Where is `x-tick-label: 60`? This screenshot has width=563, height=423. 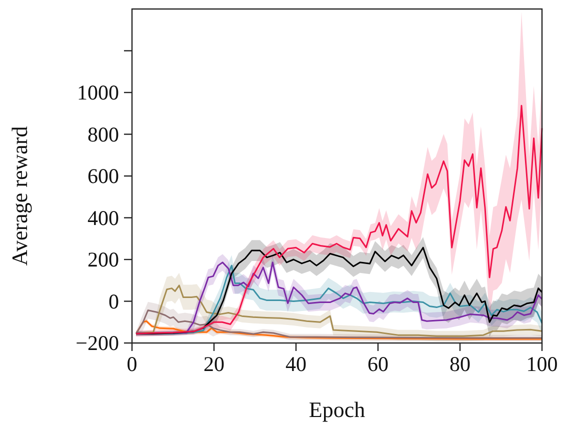
x-tick-label: 60 is located at coordinates (378, 364).